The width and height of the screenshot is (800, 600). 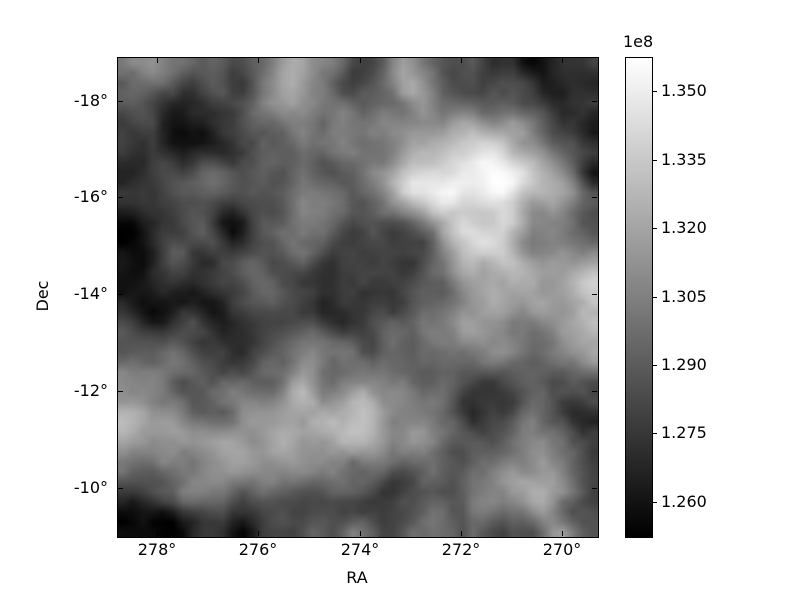 What do you see at coordinates (562, 549) in the screenshot?
I see `x-tick-label: 270°` at bounding box center [562, 549].